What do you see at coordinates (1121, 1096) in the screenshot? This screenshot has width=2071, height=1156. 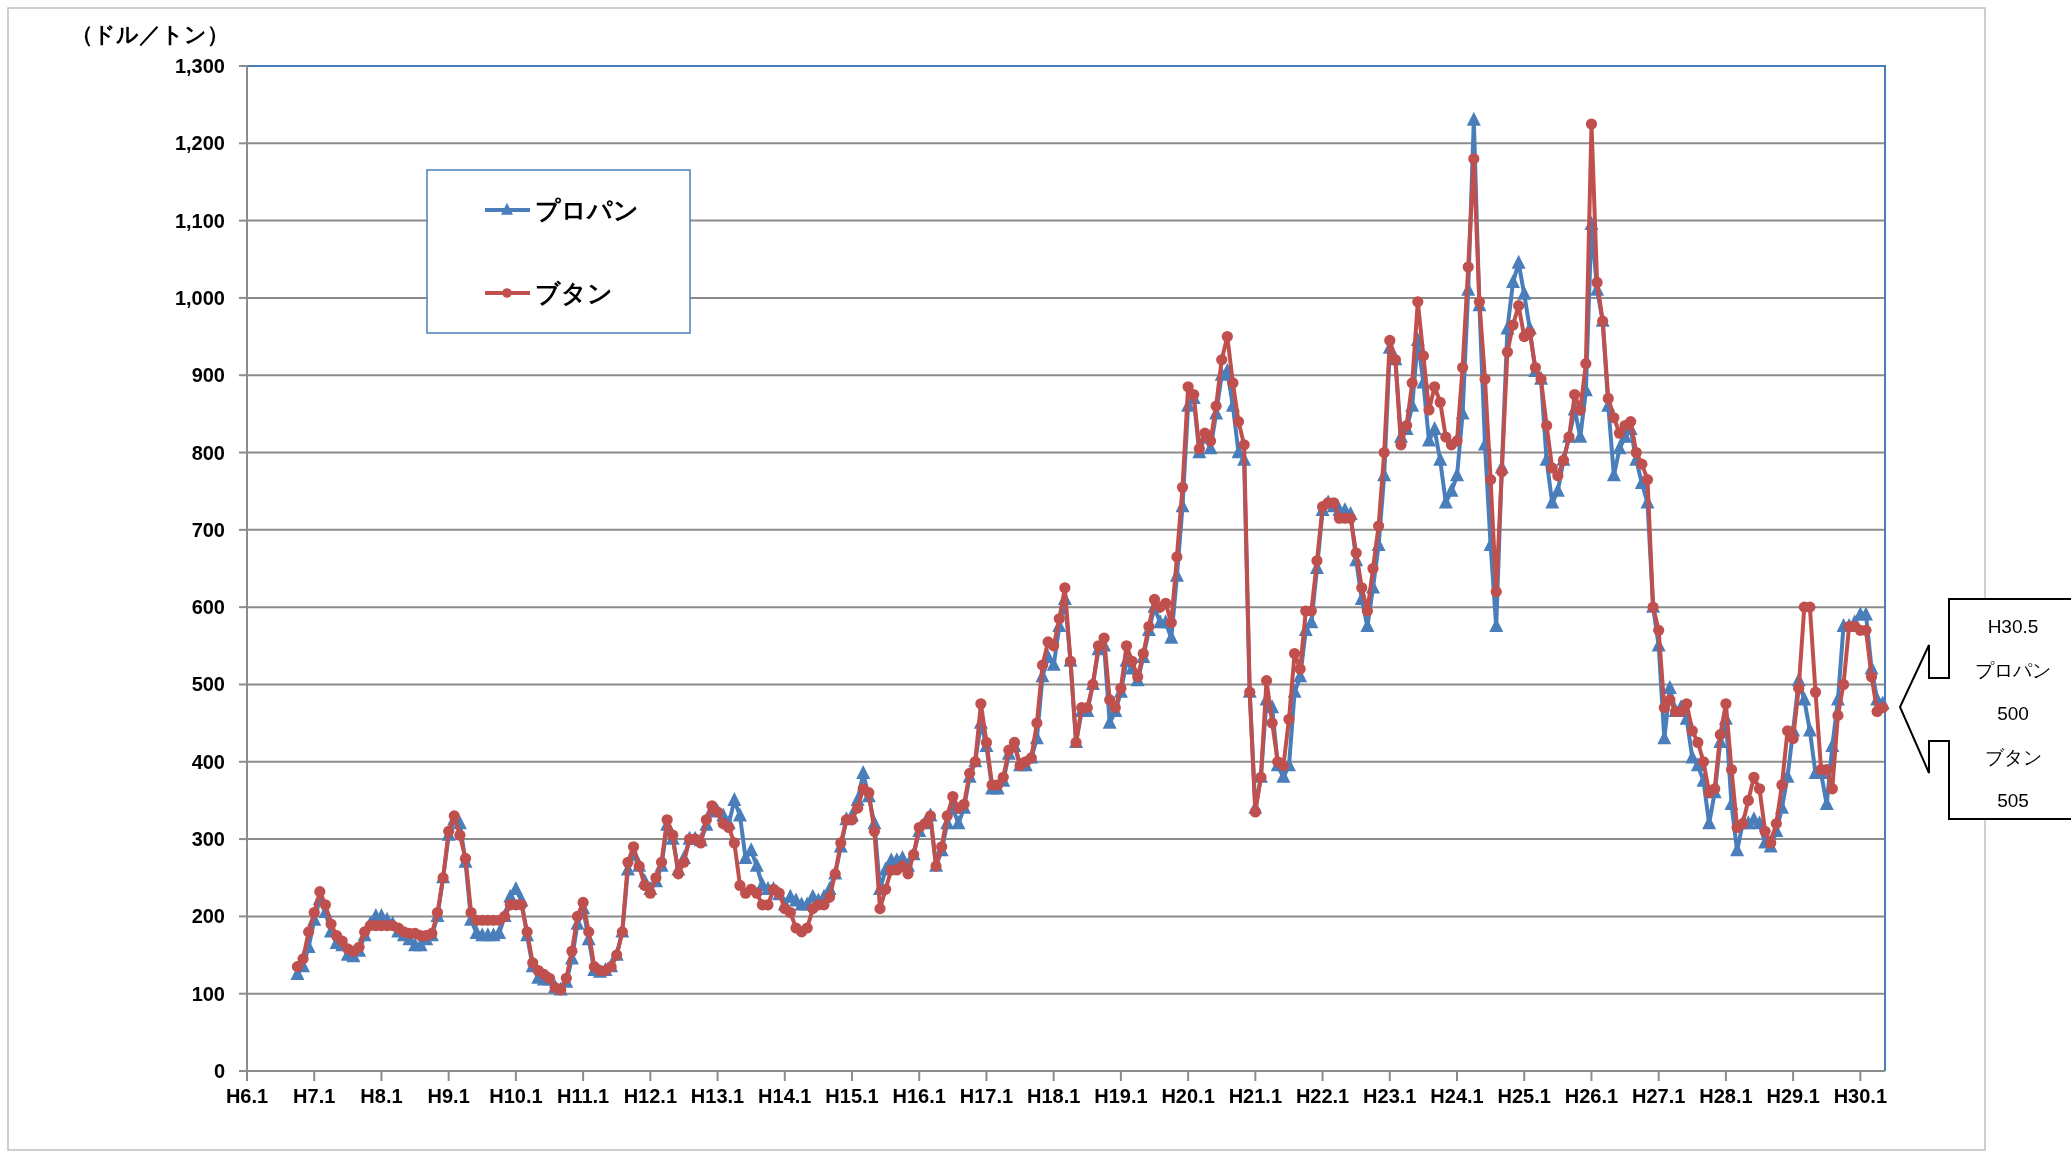 I see `x-tick-label: H19.1` at bounding box center [1121, 1096].